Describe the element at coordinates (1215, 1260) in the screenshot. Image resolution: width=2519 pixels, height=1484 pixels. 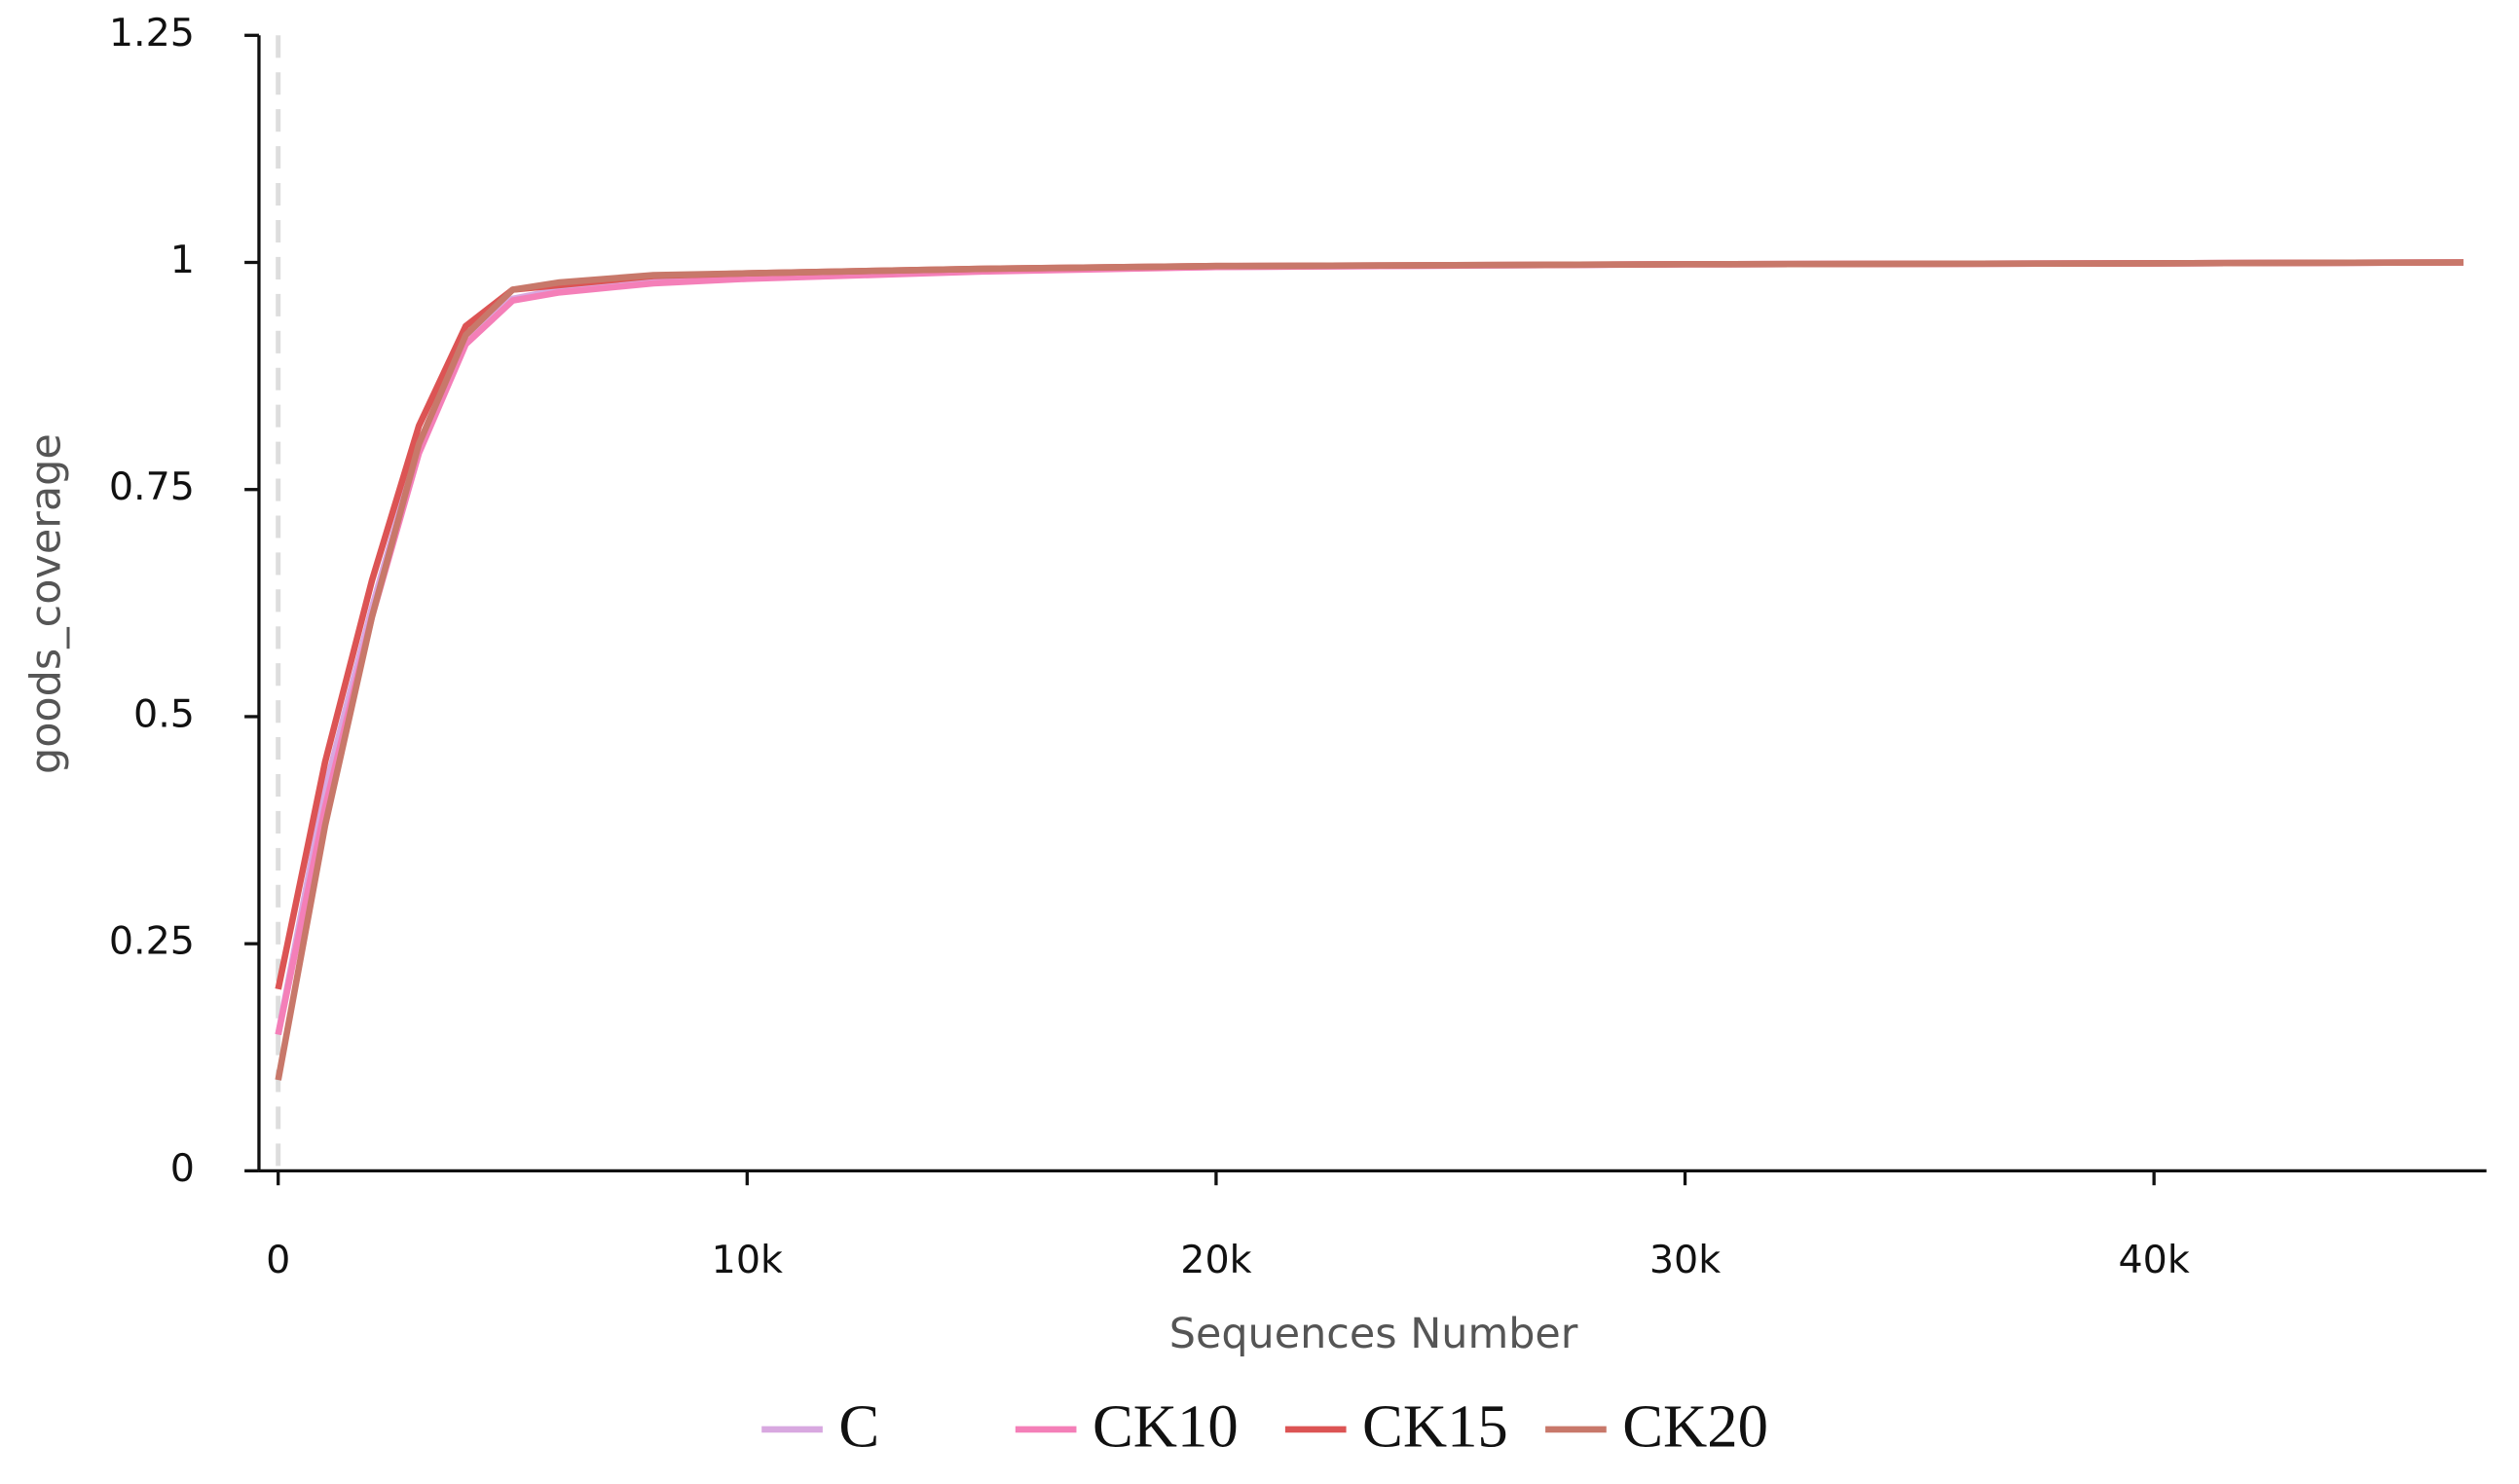
I see `x-tick-label: 20k` at that location.